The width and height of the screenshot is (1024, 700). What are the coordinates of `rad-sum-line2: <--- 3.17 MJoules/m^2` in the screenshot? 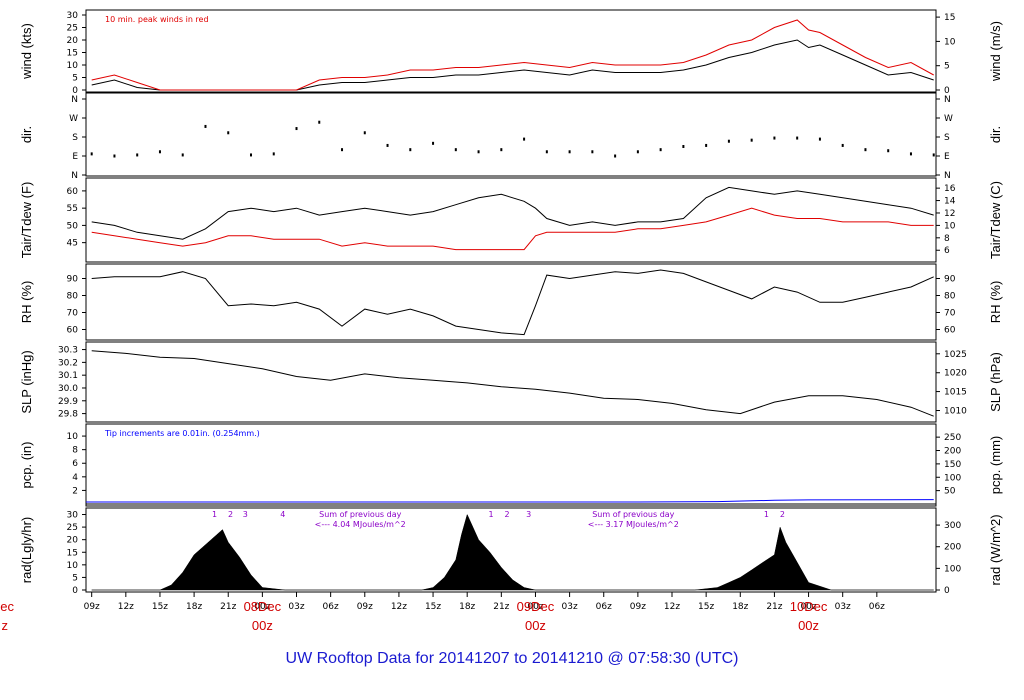 It's located at (633, 524).